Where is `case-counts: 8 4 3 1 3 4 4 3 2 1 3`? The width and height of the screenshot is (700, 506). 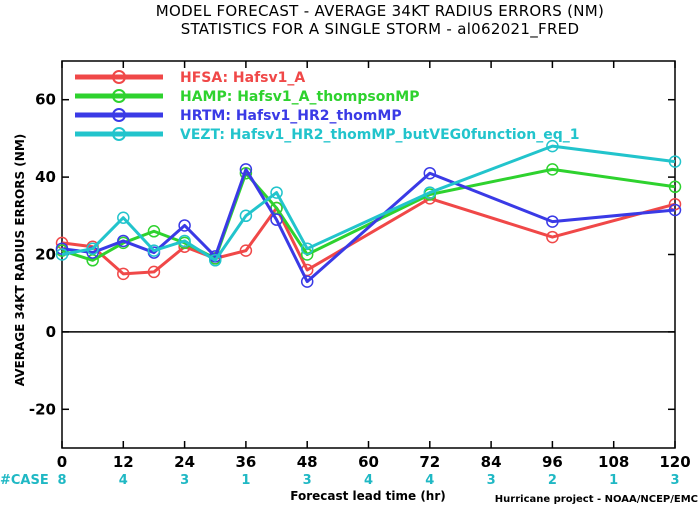 case-counts: 8 4 3 1 3 4 4 3 2 1 3 is located at coordinates (368, 480).